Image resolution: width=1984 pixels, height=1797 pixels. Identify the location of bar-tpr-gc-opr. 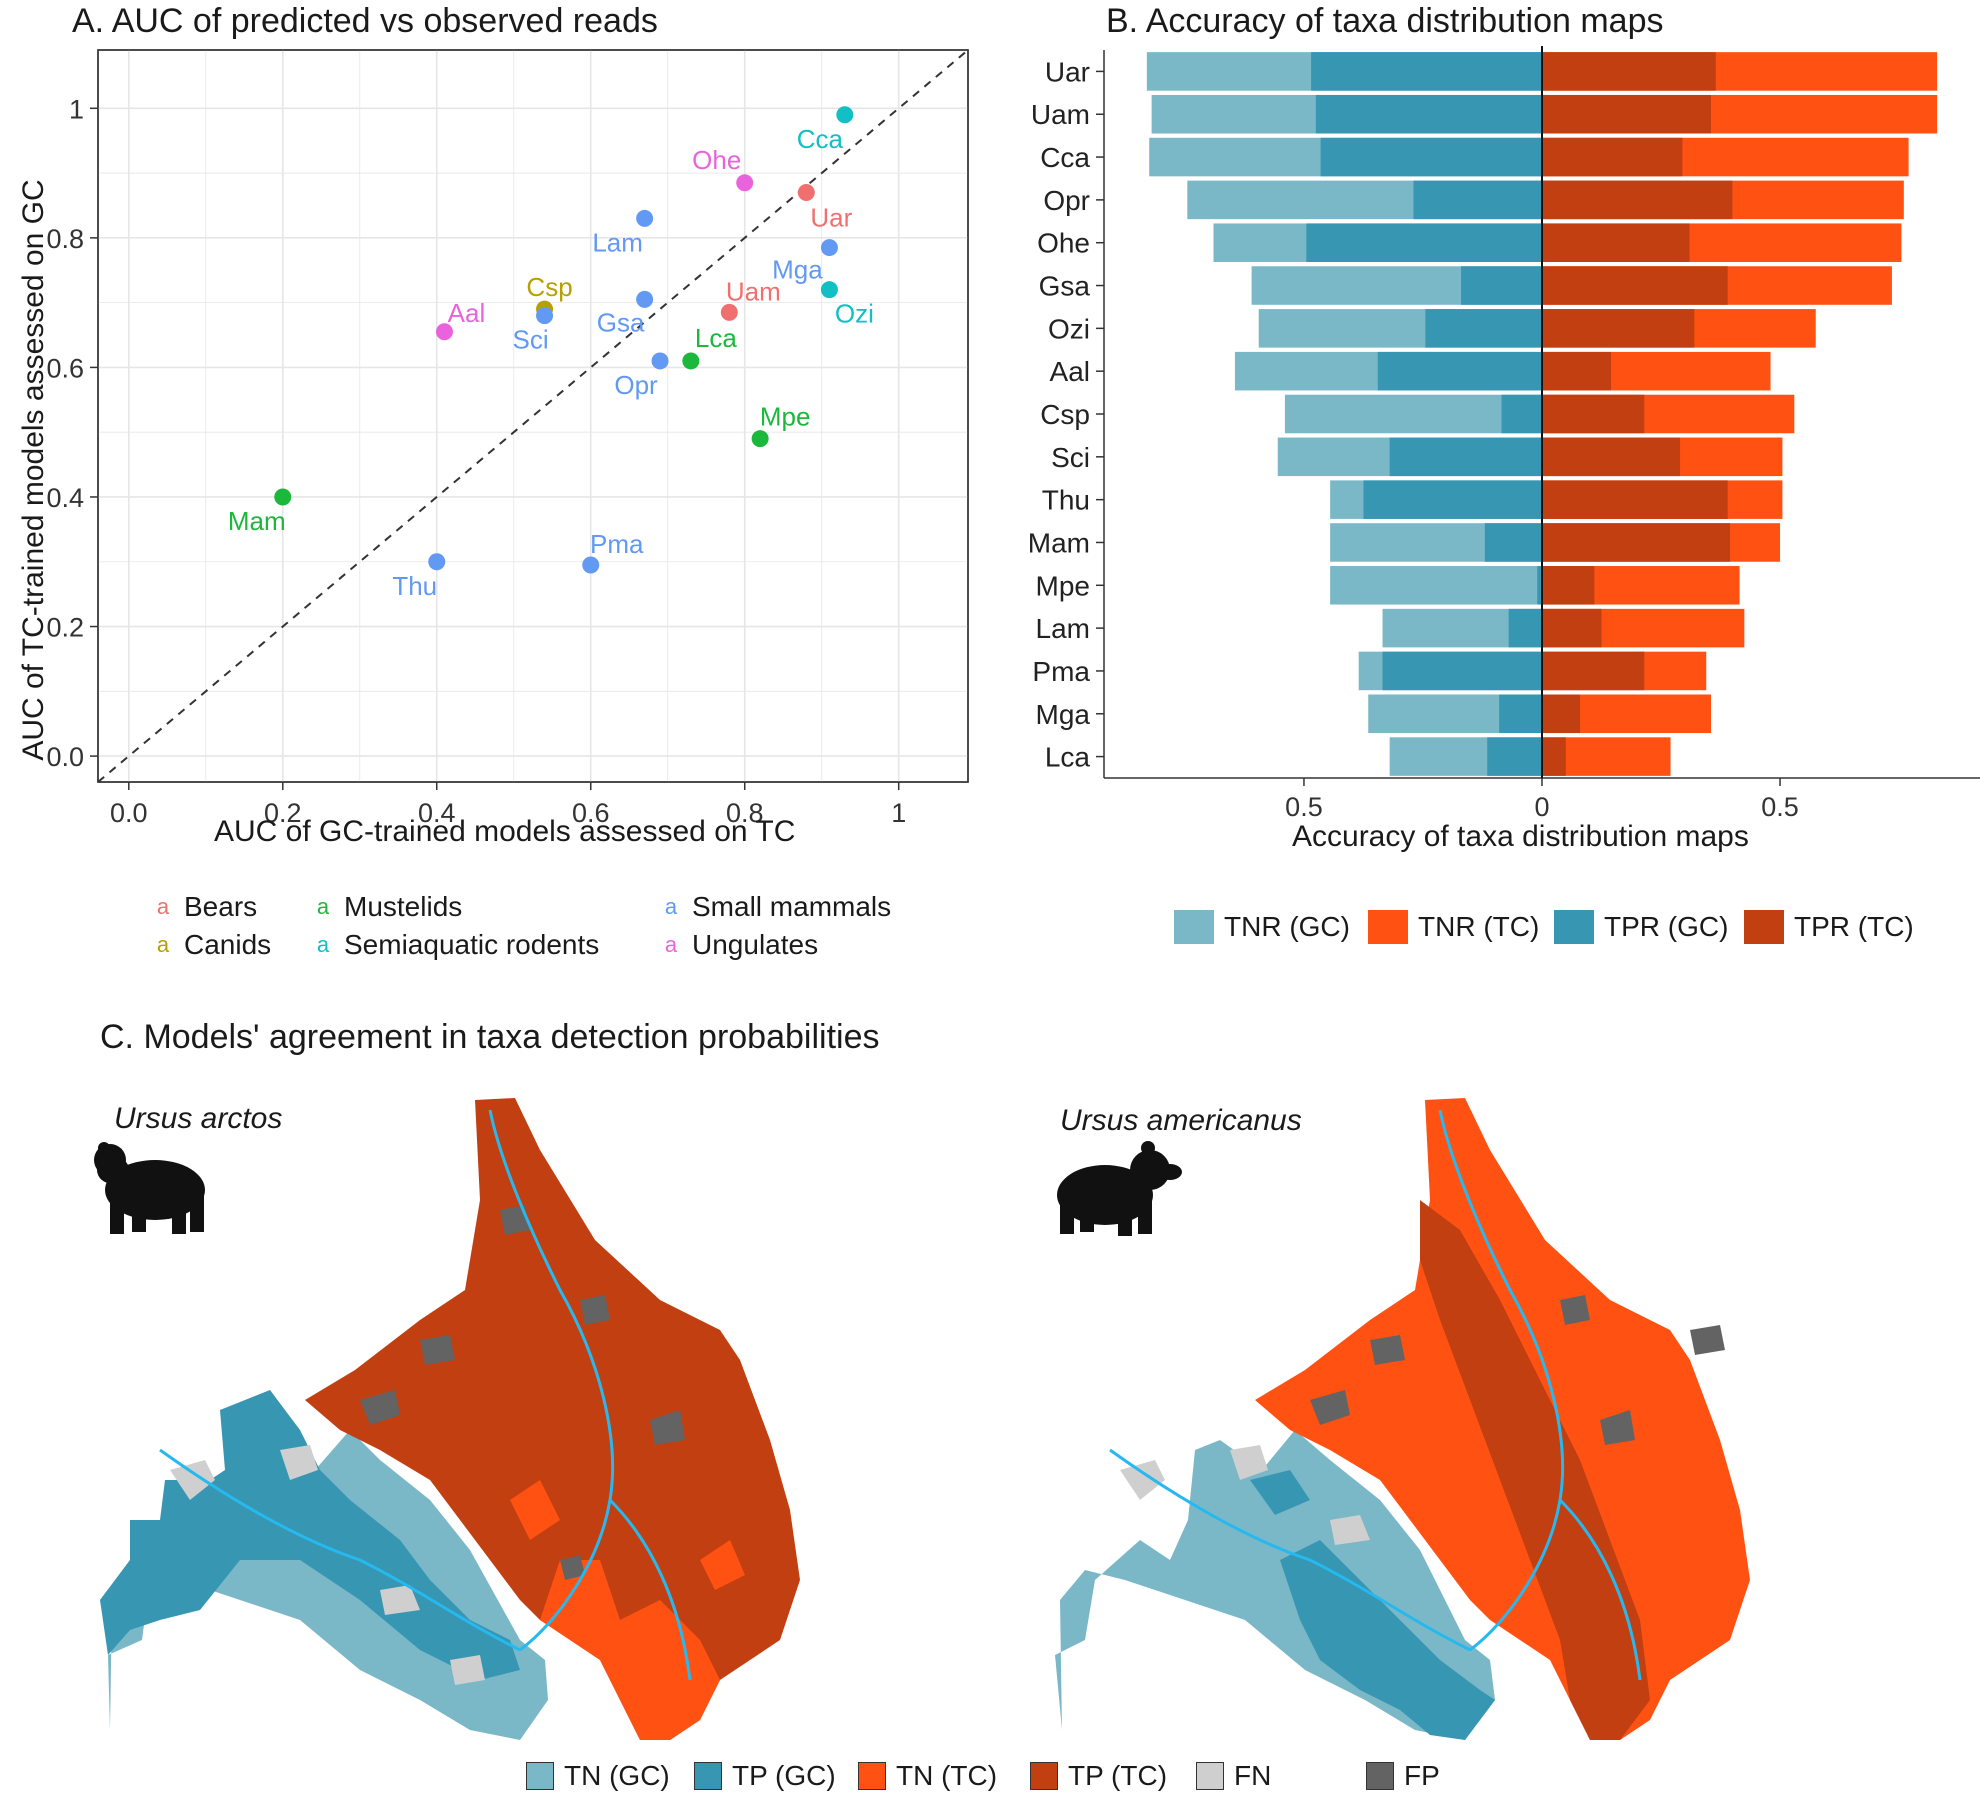
(1477, 200).